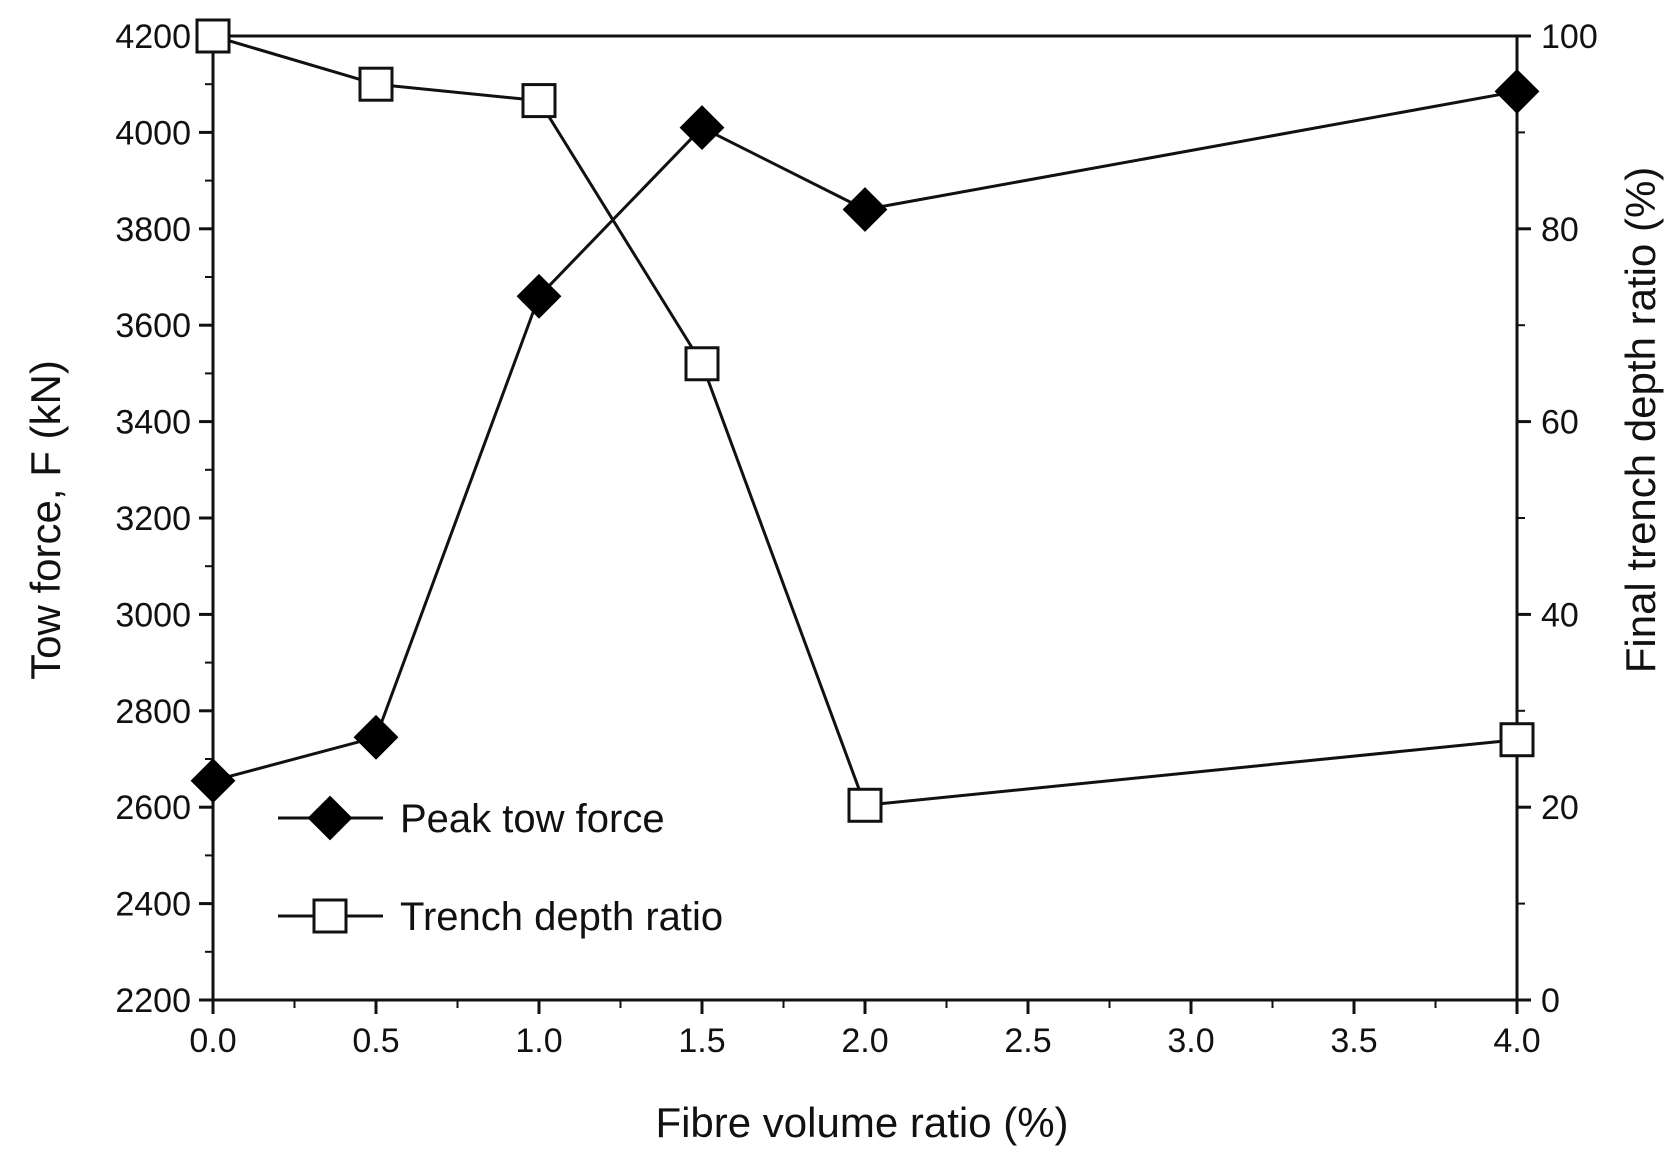 Image resolution: width=1678 pixels, height=1151 pixels. What do you see at coordinates (1516, 1041) in the screenshot?
I see `x-tick-label: 4.0` at bounding box center [1516, 1041].